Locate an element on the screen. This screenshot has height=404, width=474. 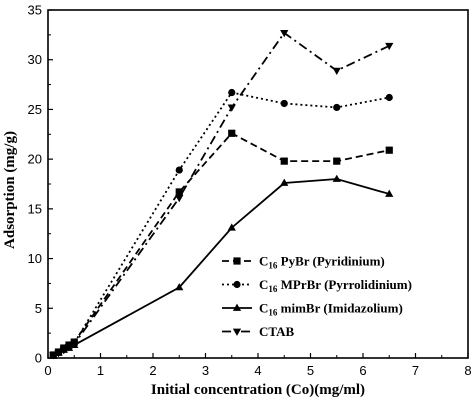
x-tick-label: 4 is located at coordinates (257, 370).